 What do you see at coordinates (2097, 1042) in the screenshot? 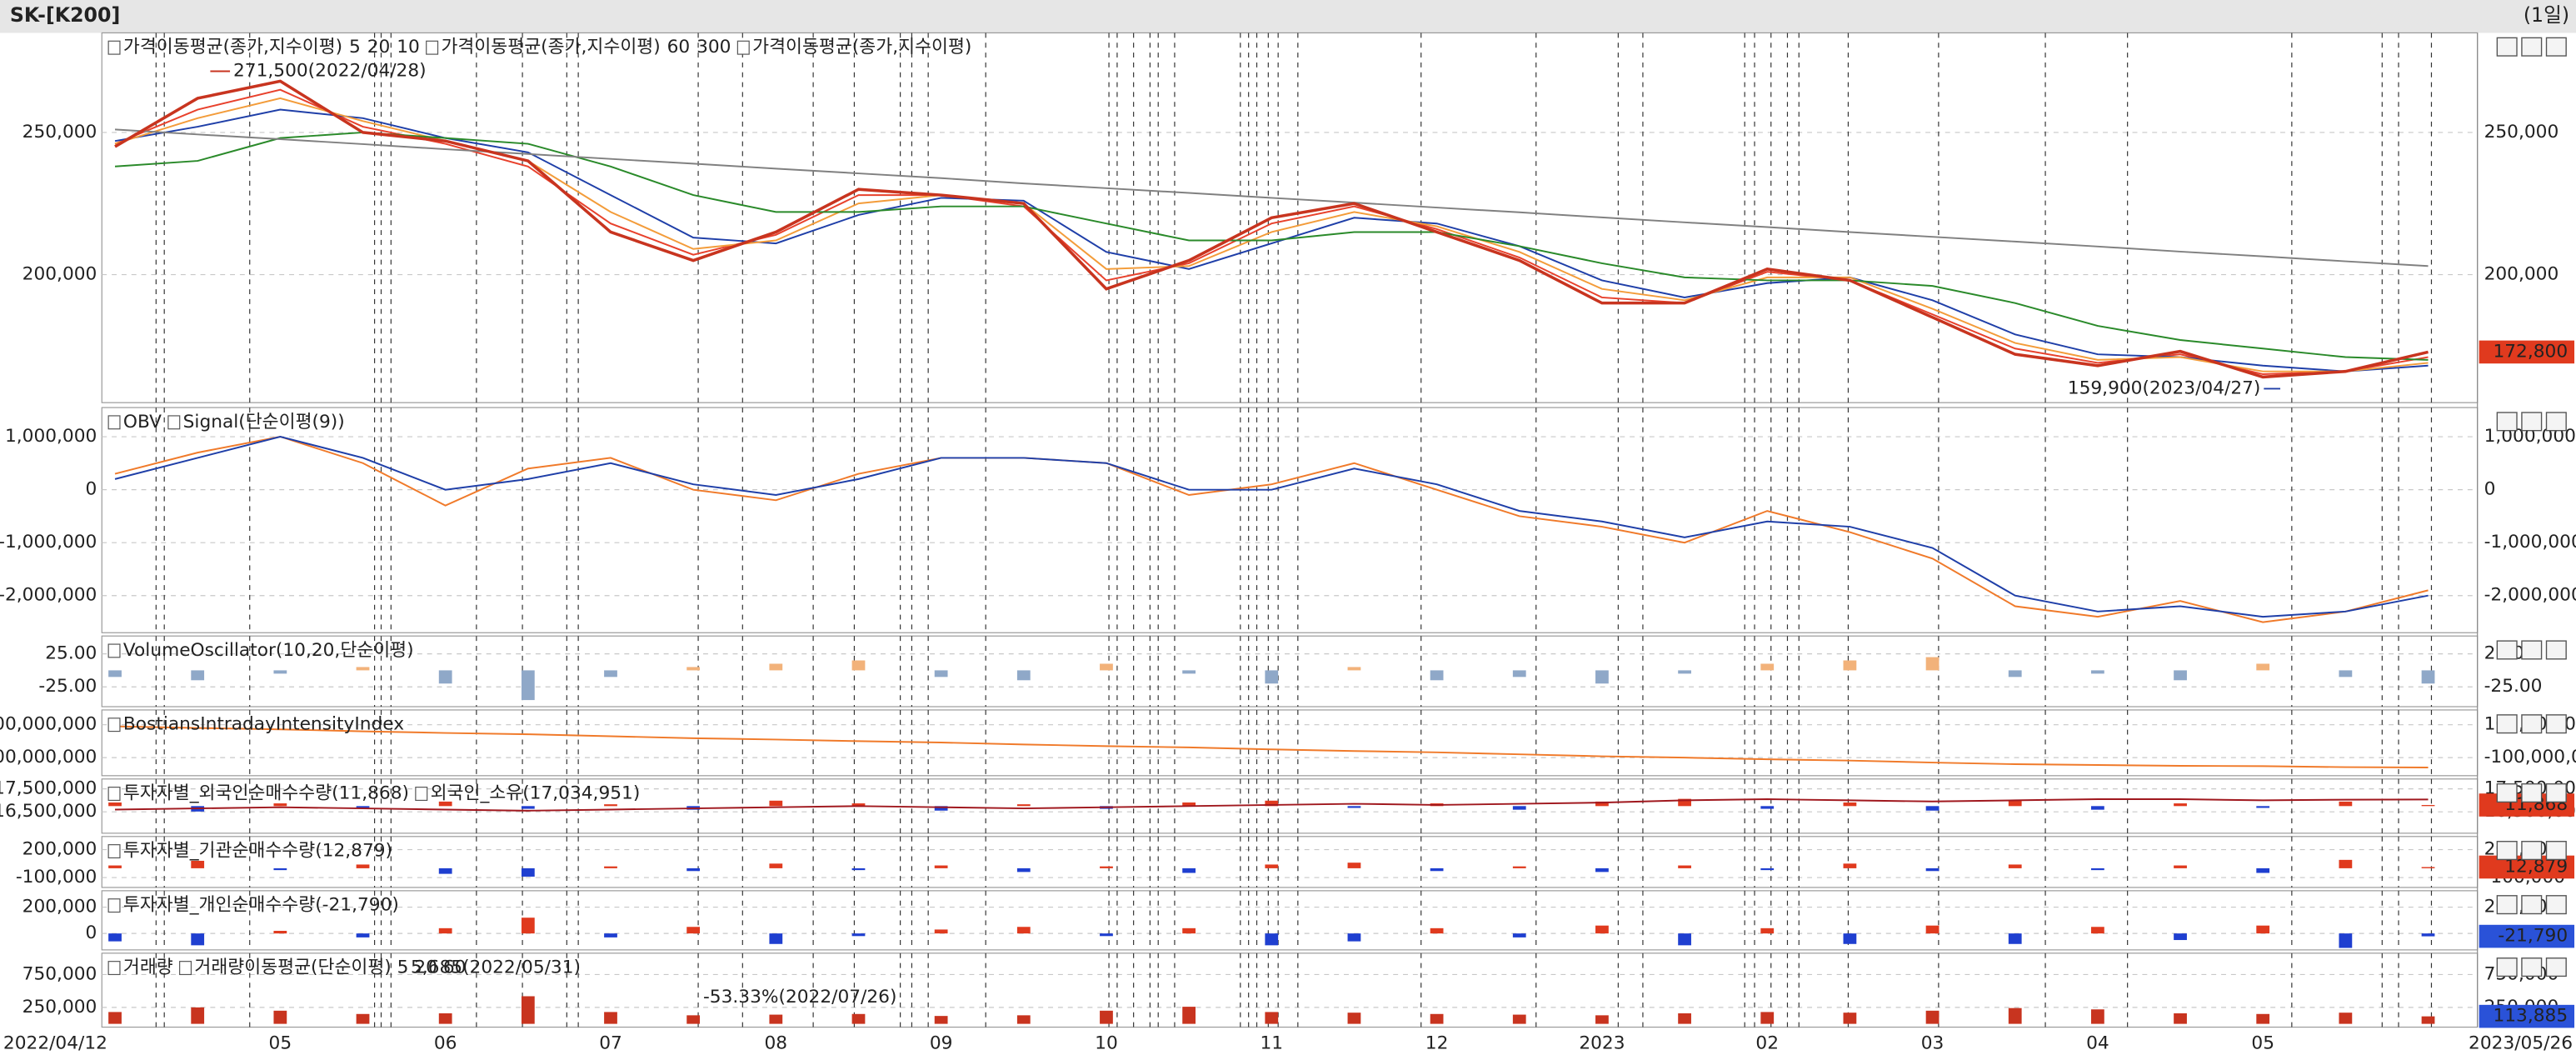
I see `x-tick-label: 04` at bounding box center [2097, 1042].